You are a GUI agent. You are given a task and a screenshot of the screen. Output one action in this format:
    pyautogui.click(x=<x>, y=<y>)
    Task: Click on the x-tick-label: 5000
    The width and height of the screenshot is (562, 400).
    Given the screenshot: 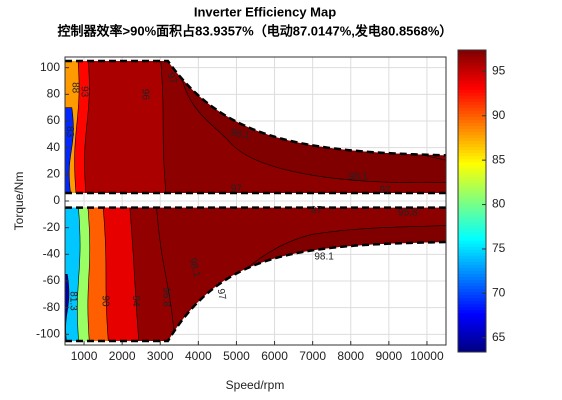 What is the action you would take?
    pyautogui.click(x=236, y=356)
    